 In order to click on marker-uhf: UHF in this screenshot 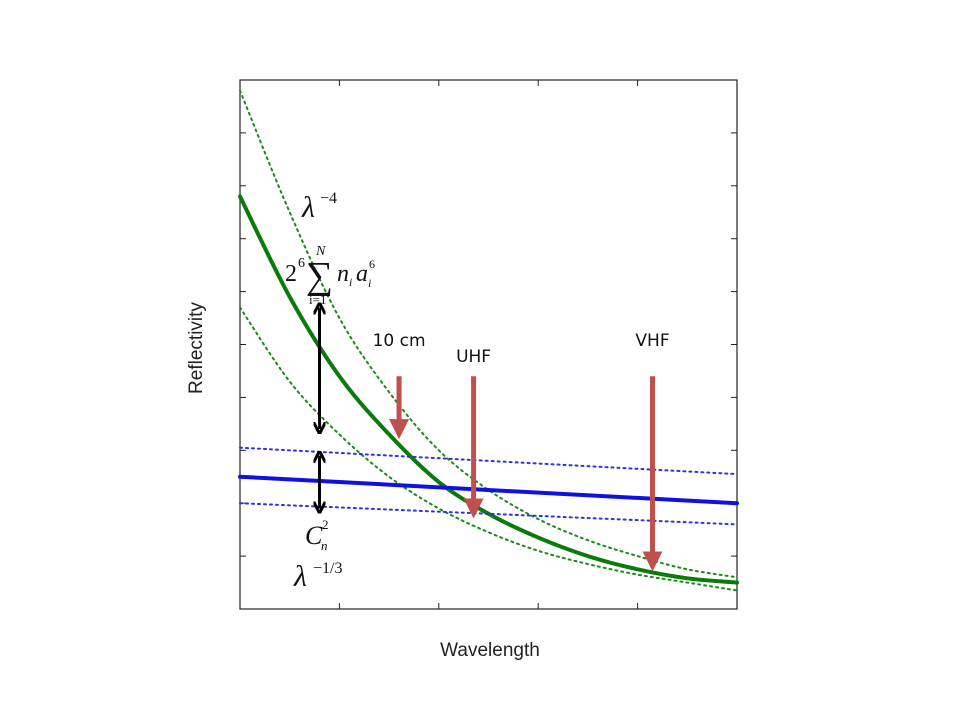, I will do `click(473, 433)`.